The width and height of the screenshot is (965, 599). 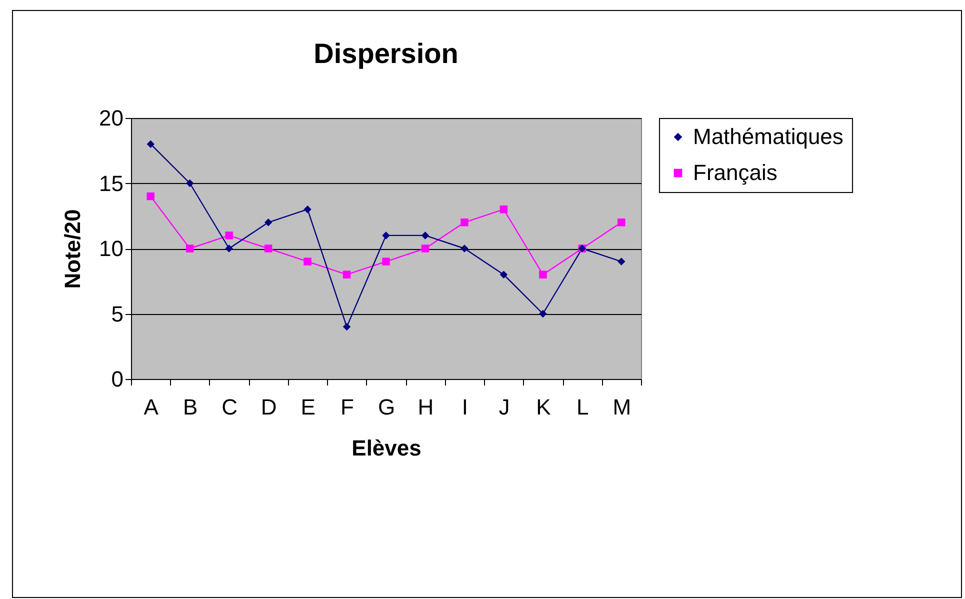 I want to click on chart-title: Dispersion, so click(x=386, y=53).